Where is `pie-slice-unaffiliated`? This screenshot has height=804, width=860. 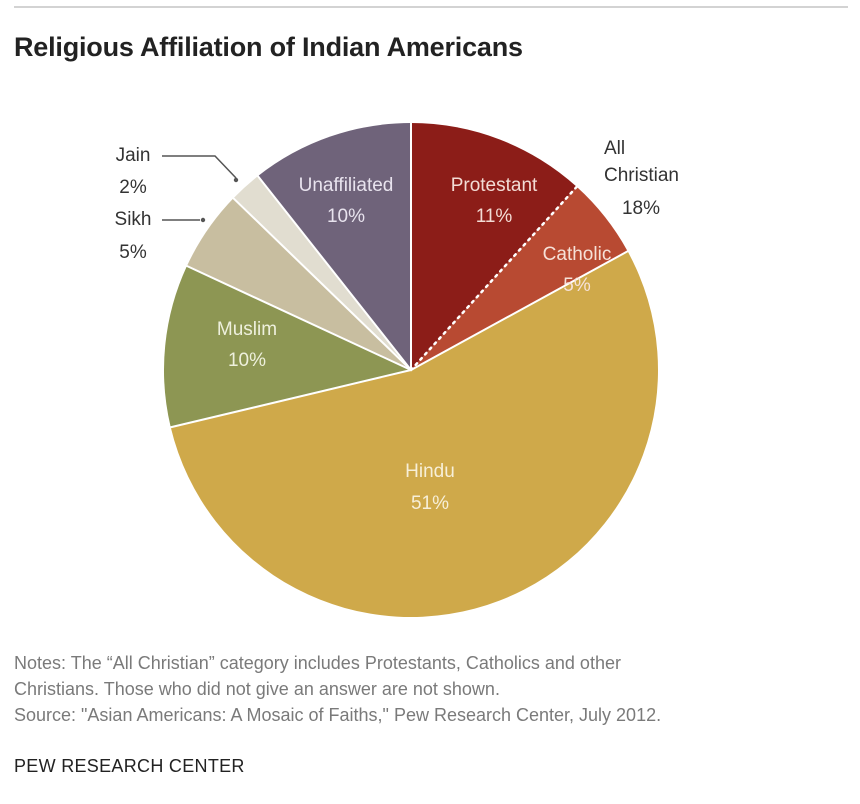 pie-slice-unaffiliated is located at coordinates (334, 246).